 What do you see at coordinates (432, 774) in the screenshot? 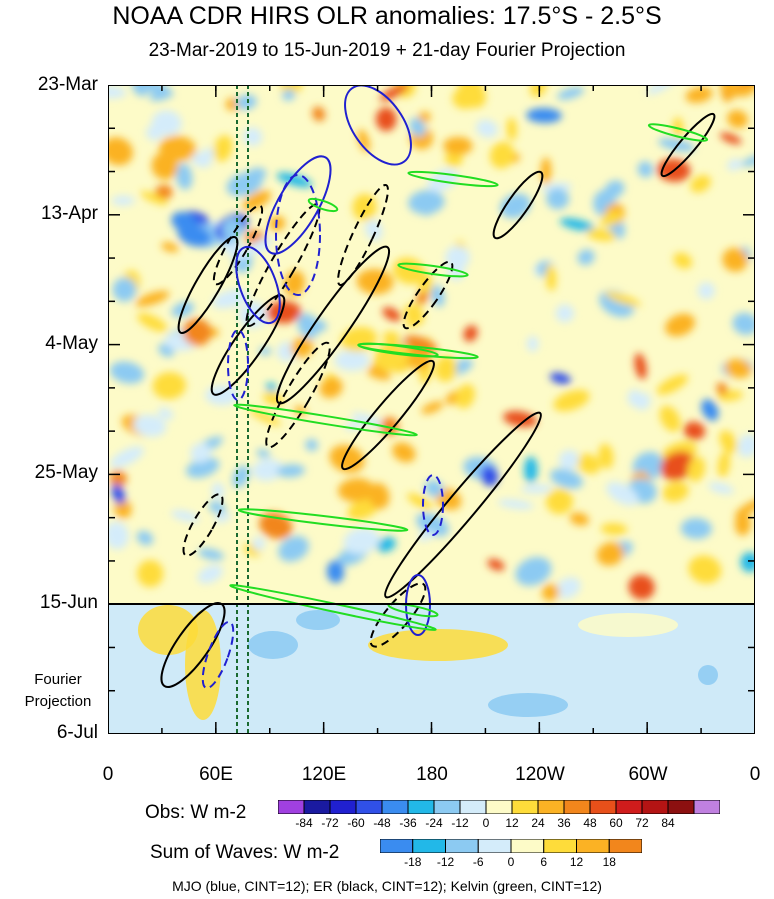
I see `x-tick-label: 180` at bounding box center [432, 774].